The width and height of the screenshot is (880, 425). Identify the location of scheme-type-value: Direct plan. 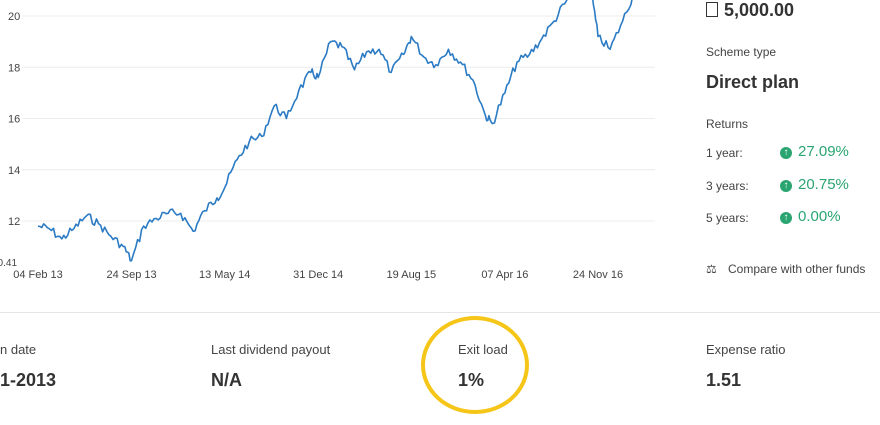
(753, 82).